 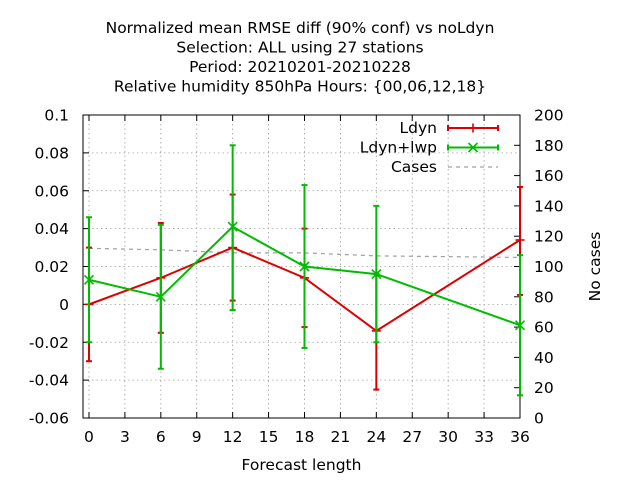 I want to click on y2-tick-label: 160, so click(x=549, y=176).